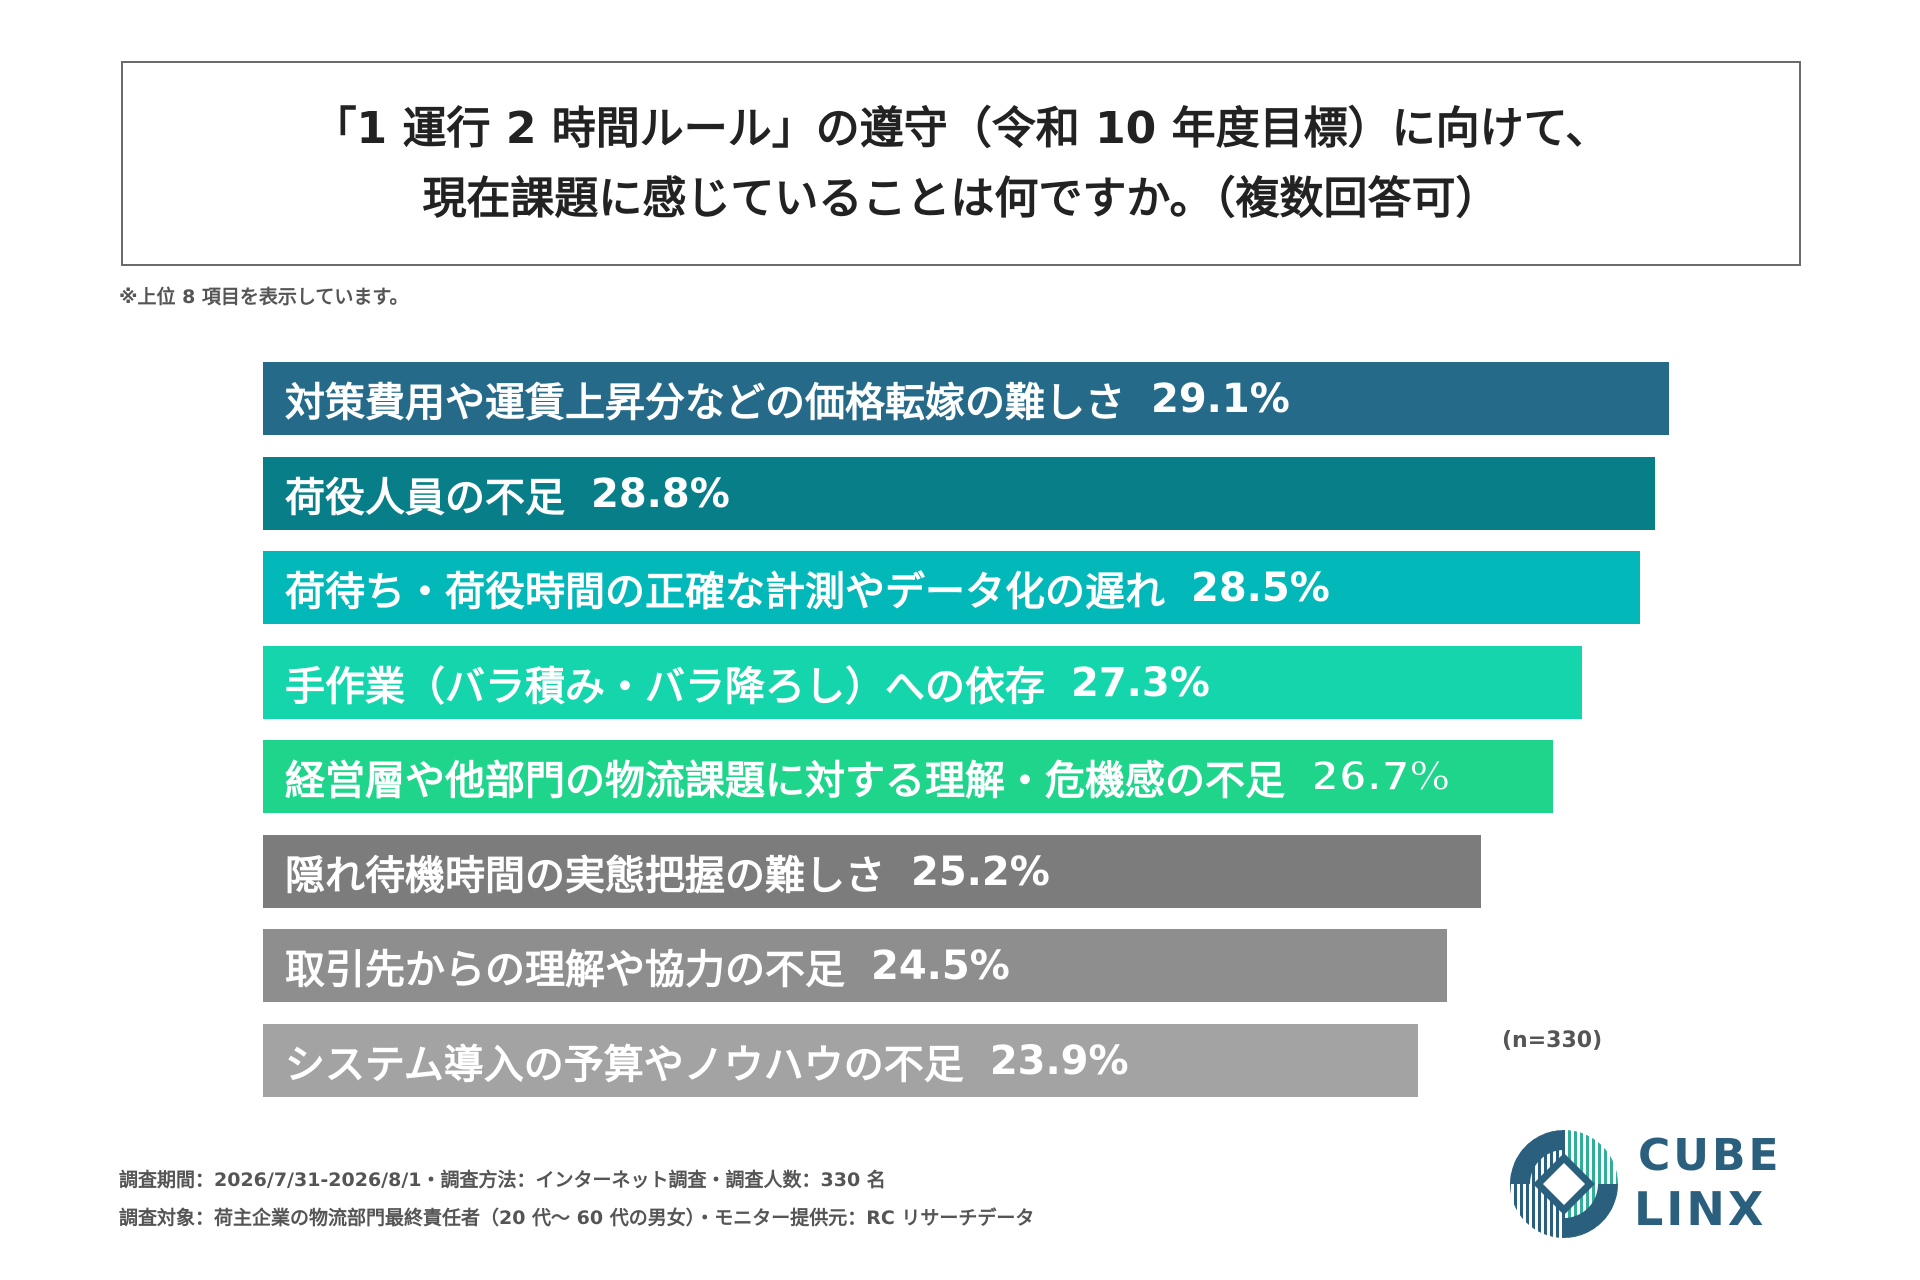 This screenshot has height=1280, width=1920. What do you see at coordinates (705, 402) in the screenshot?
I see `bar-label-1: 対策費用や運賃上昇分などの価格転嫁の難しさ` at bounding box center [705, 402].